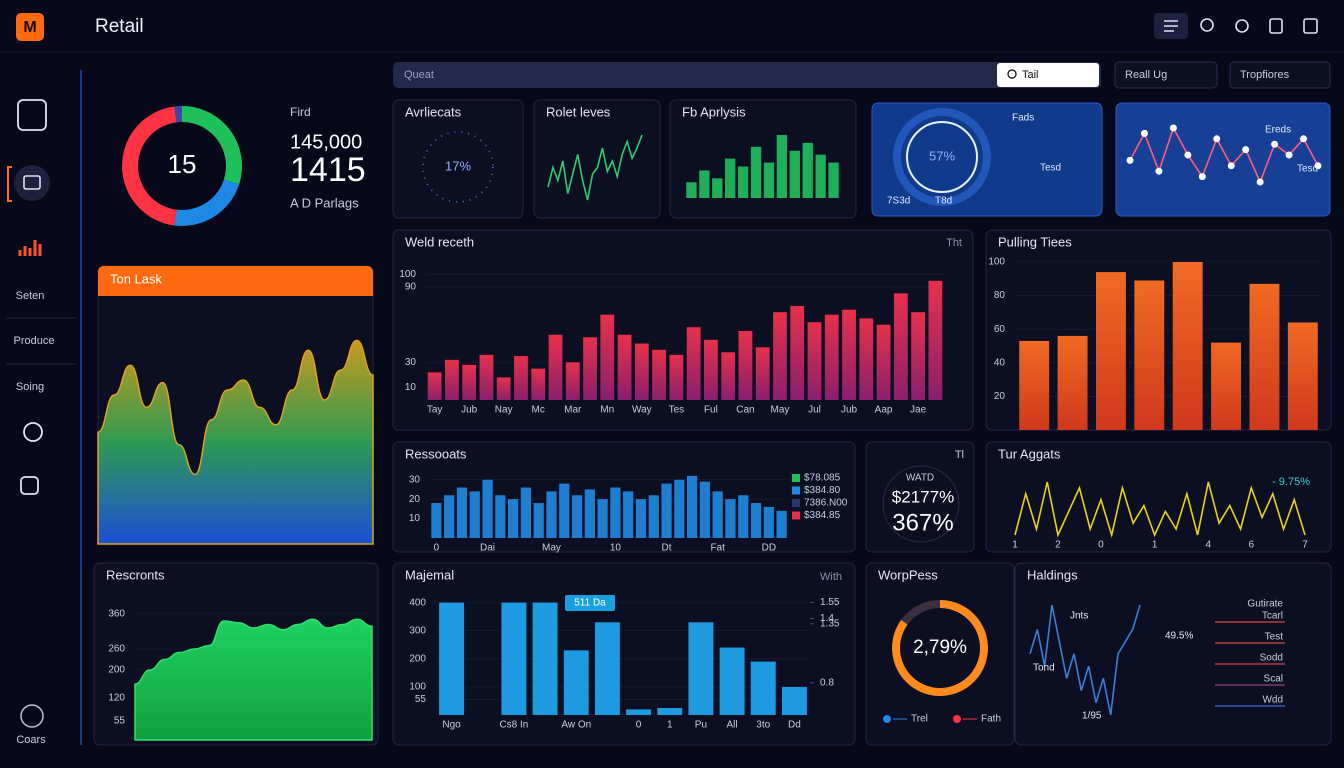 This screenshot has height=768, width=1344. What do you see at coordinates (940, 647) in the screenshot?
I see `center-label: 2,79%` at bounding box center [940, 647].